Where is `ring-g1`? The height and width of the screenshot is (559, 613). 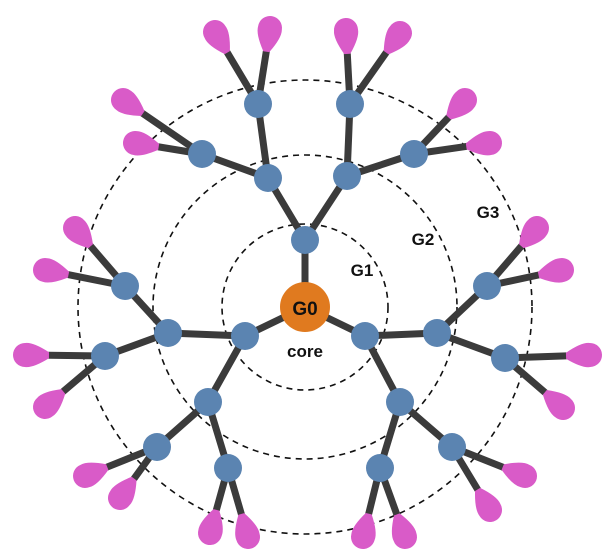
ring-g1 is located at coordinates (305, 307).